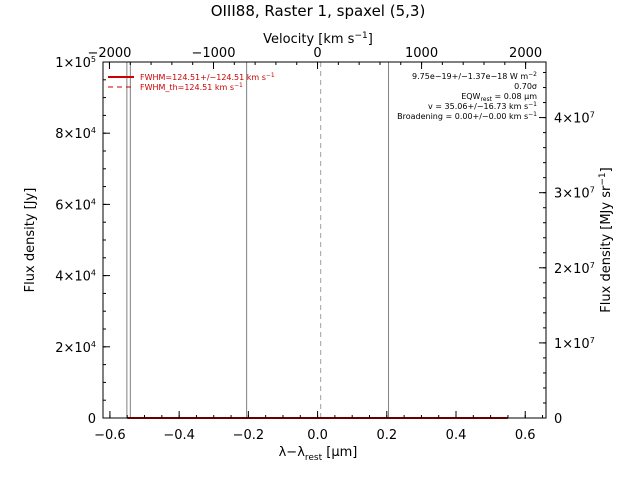 The image size is (640, 480). Describe the element at coordinates (109, 53) in the screenshot. I see `top-tick-label-0: −2000` at that location.